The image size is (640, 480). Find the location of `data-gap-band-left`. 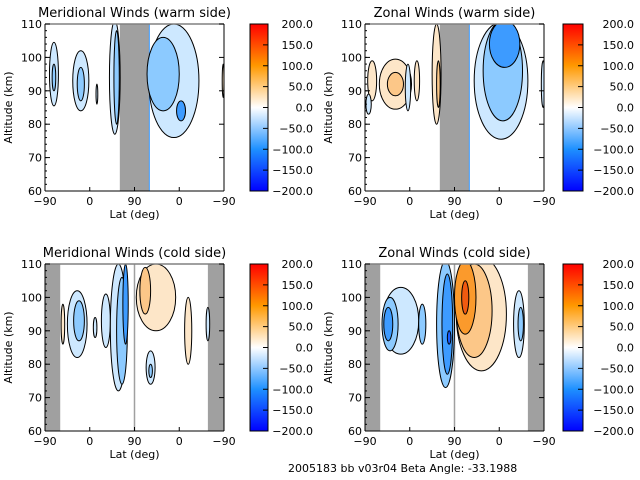

data-gap-band-left is located at coordinates (373, 347).